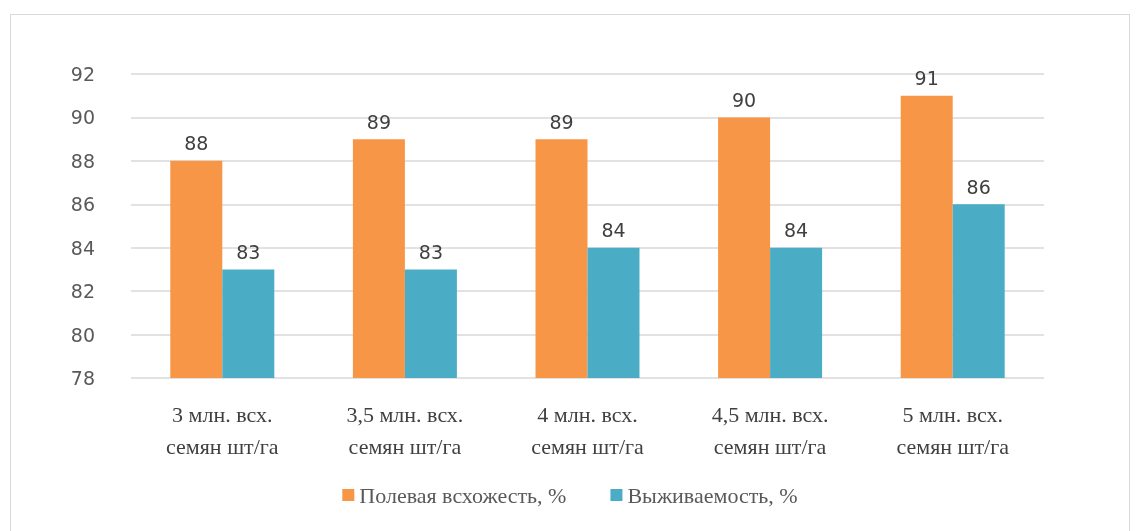 The image size is (1140, 531). I want to click on data-label: 90, so click(744, 99).